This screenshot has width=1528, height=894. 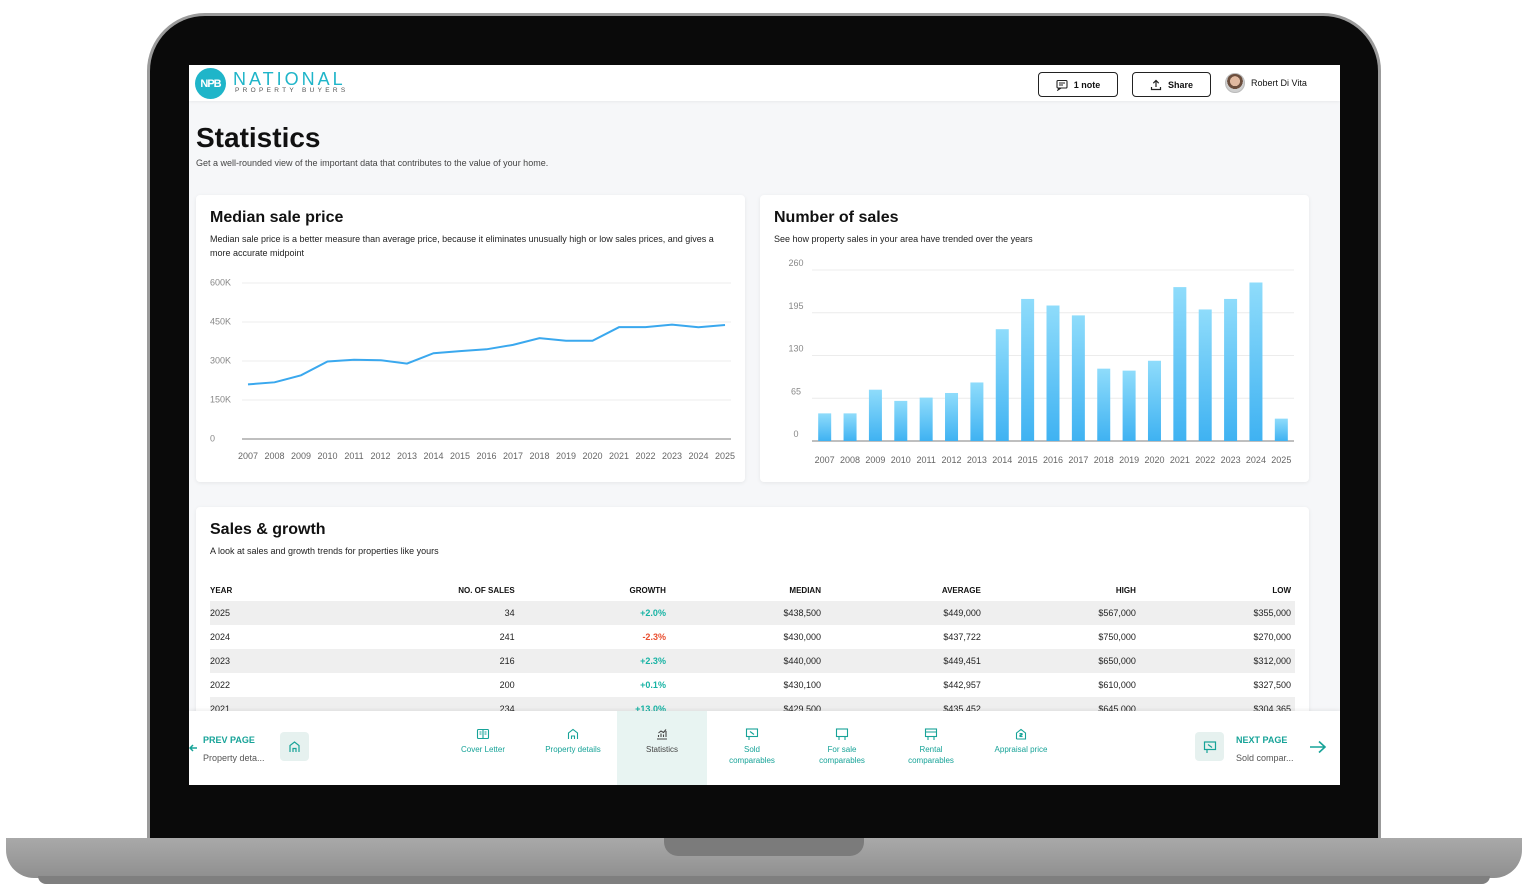 What do you see at coordinates (220, 360) in the screenshot?
I see `y-tick-label: 300K` at bounding box center [220, 360].